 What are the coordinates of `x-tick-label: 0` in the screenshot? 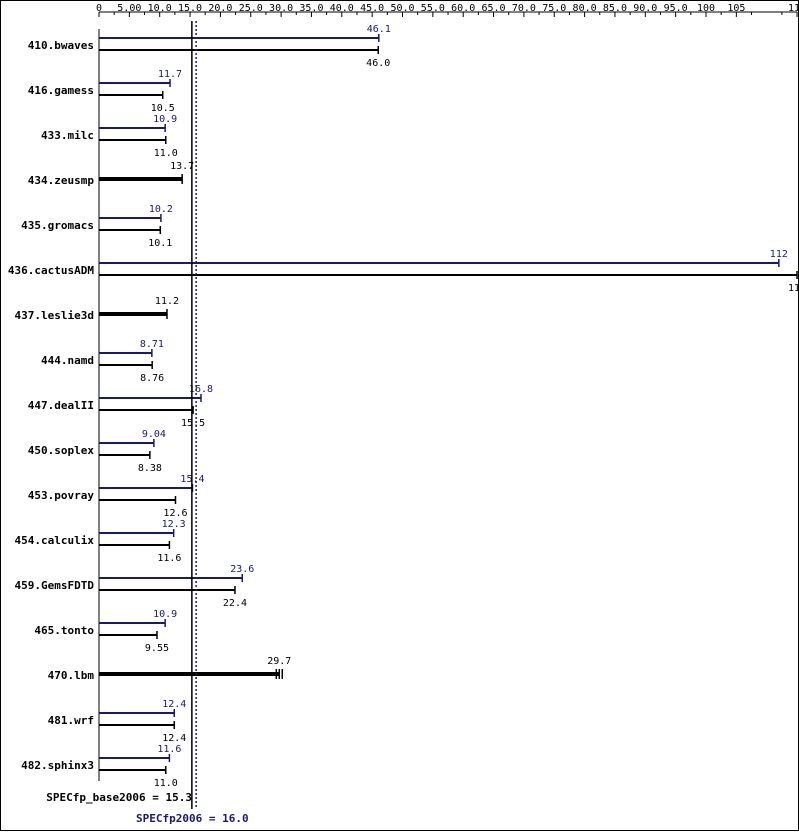 It's located at (99, 8).